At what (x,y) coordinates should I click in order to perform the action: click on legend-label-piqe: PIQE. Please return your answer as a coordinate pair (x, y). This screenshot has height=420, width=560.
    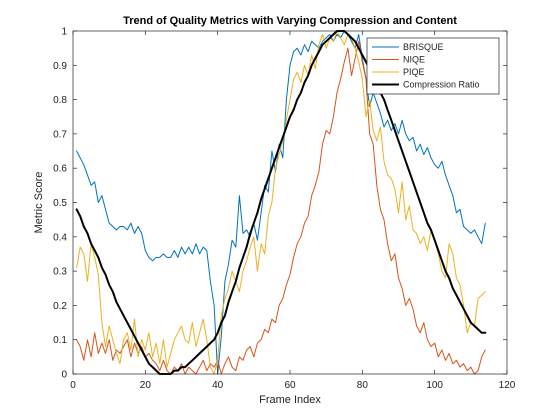
    Looking at the image, I should click on (414, 72).